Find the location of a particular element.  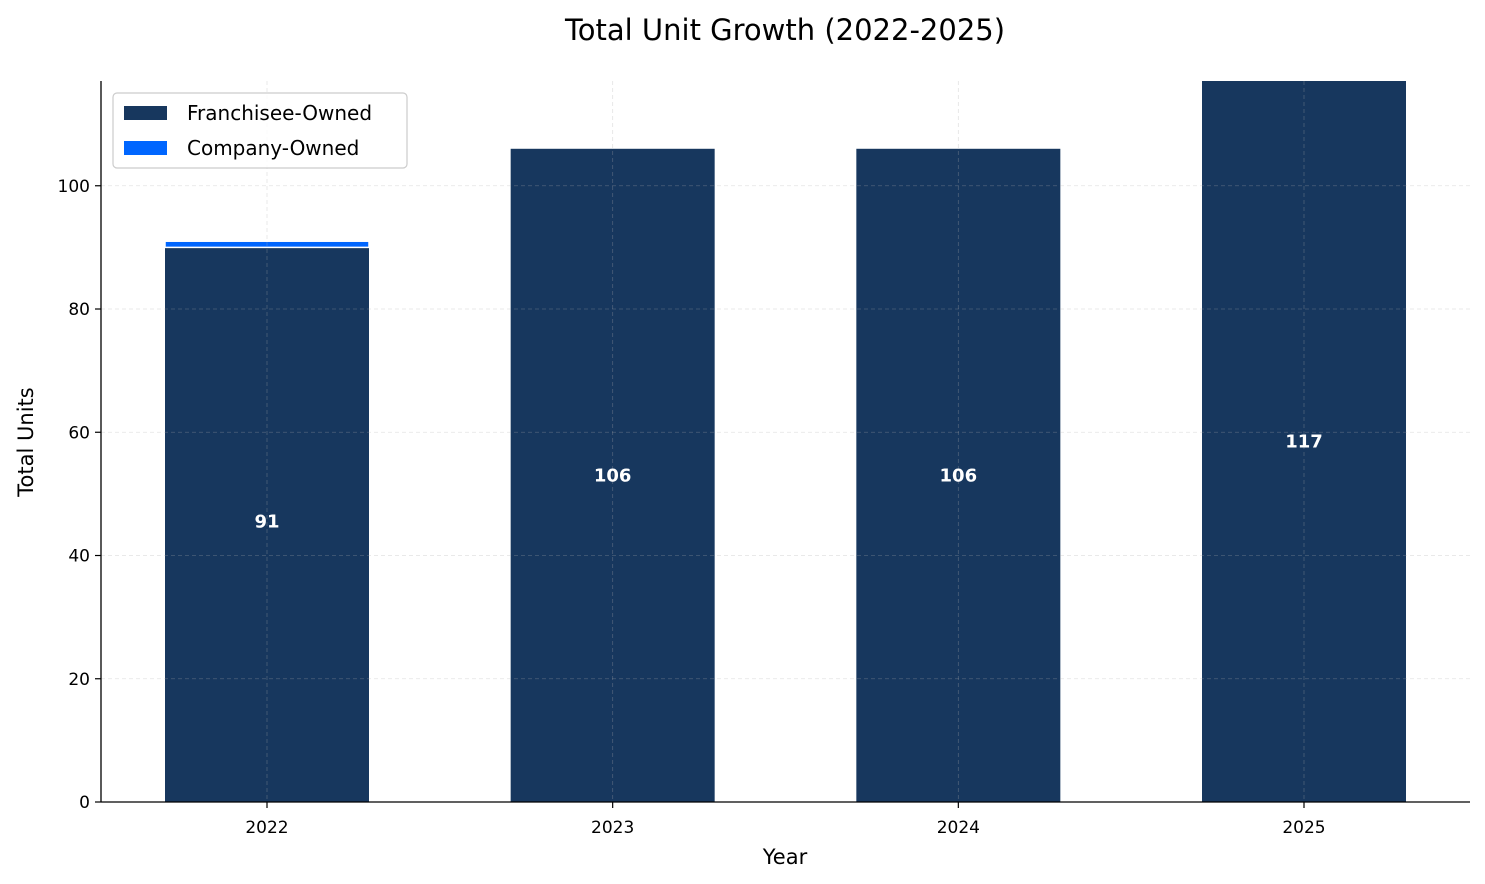

y-tick-label: 0 is located at coordinates (84, 803).